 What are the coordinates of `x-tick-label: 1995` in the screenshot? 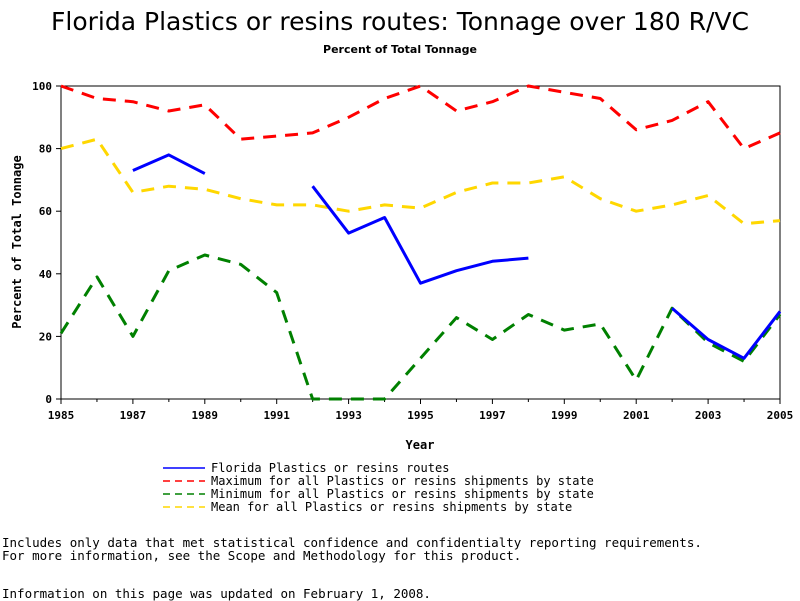 It's located at (420, 415).